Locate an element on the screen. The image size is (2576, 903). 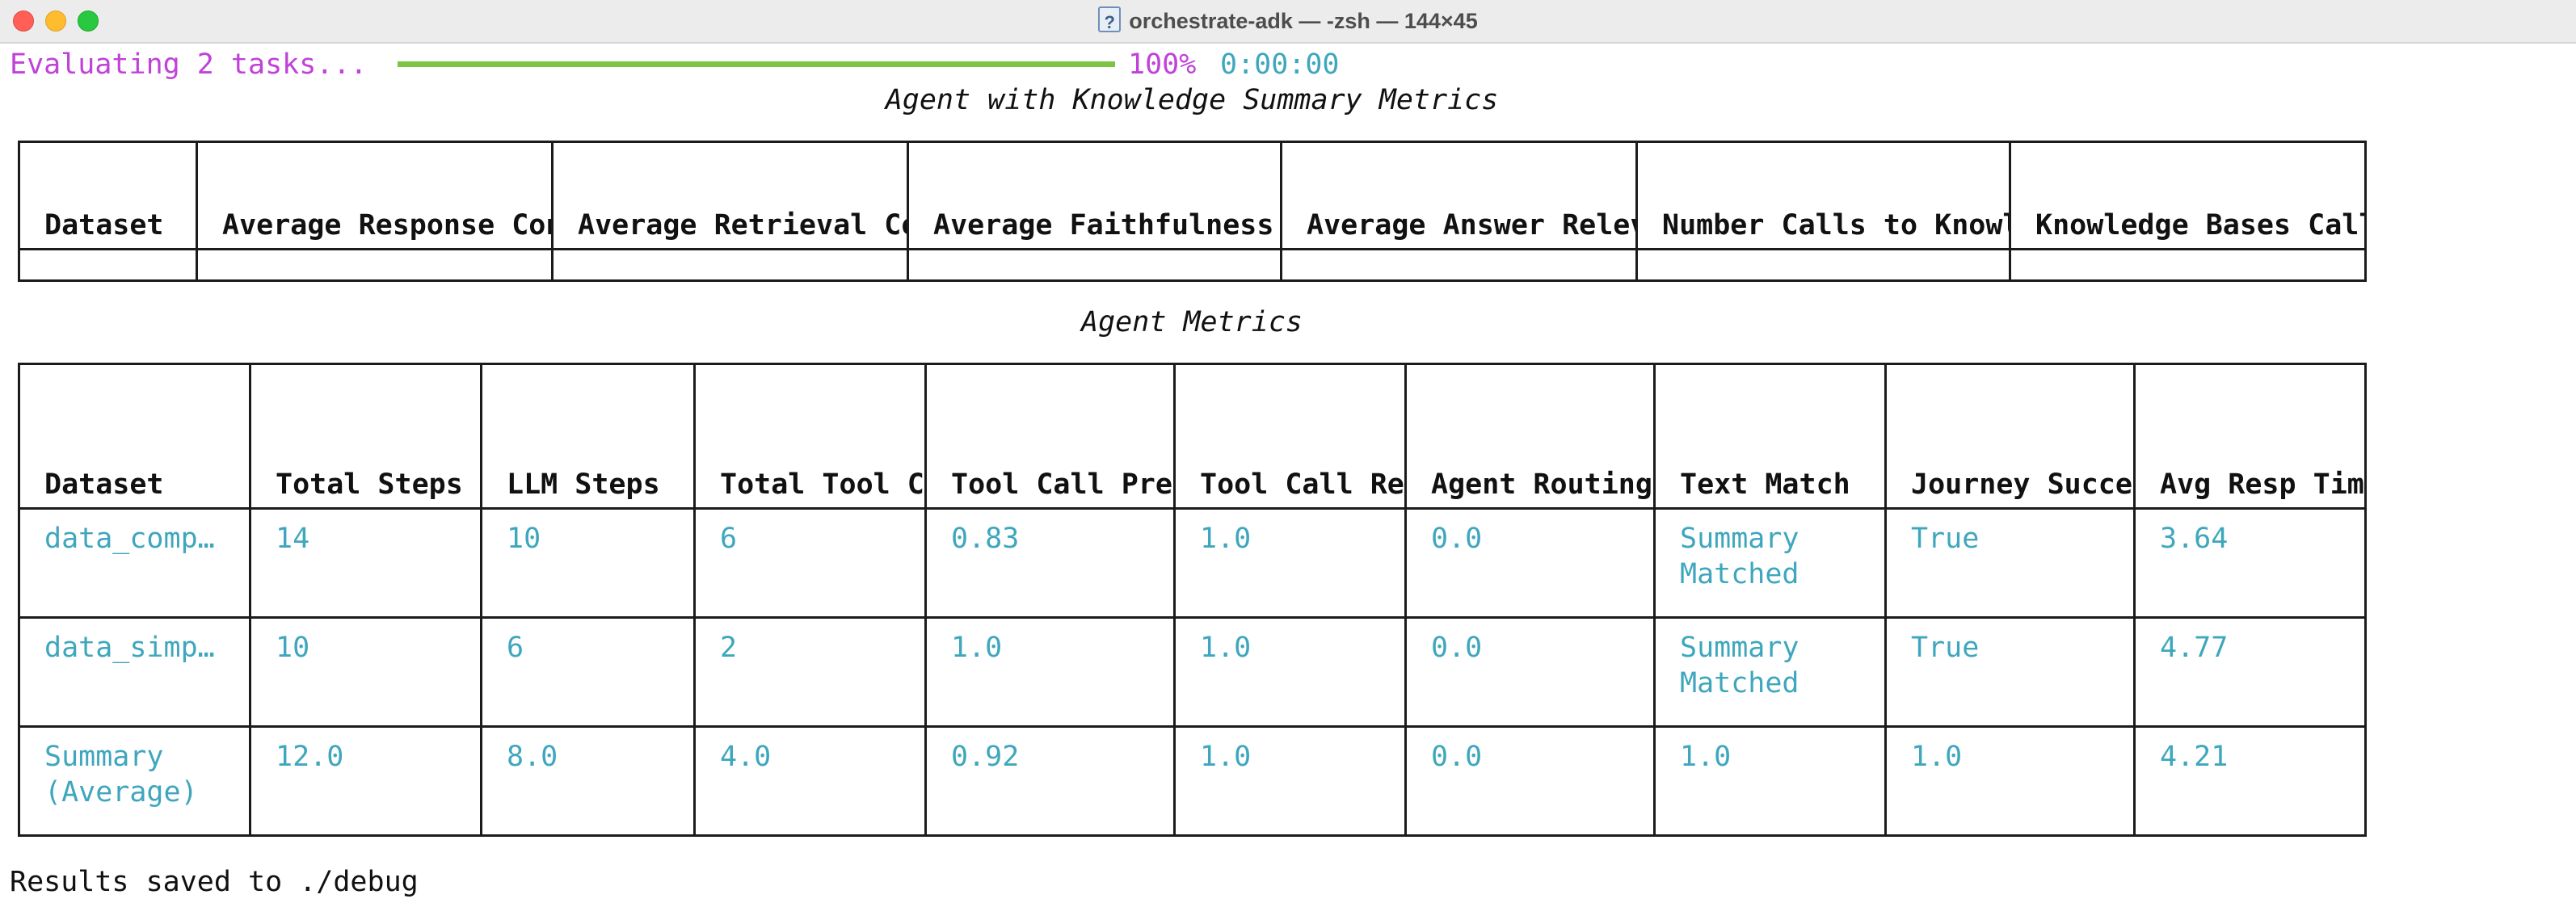
progress-bar is located at coordinates (756, 64).